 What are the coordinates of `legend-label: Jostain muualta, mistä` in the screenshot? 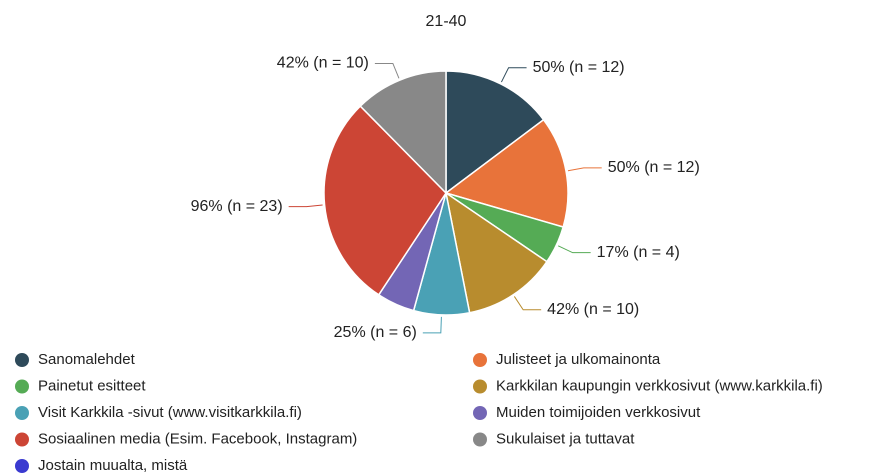 It's located at (113, 465).